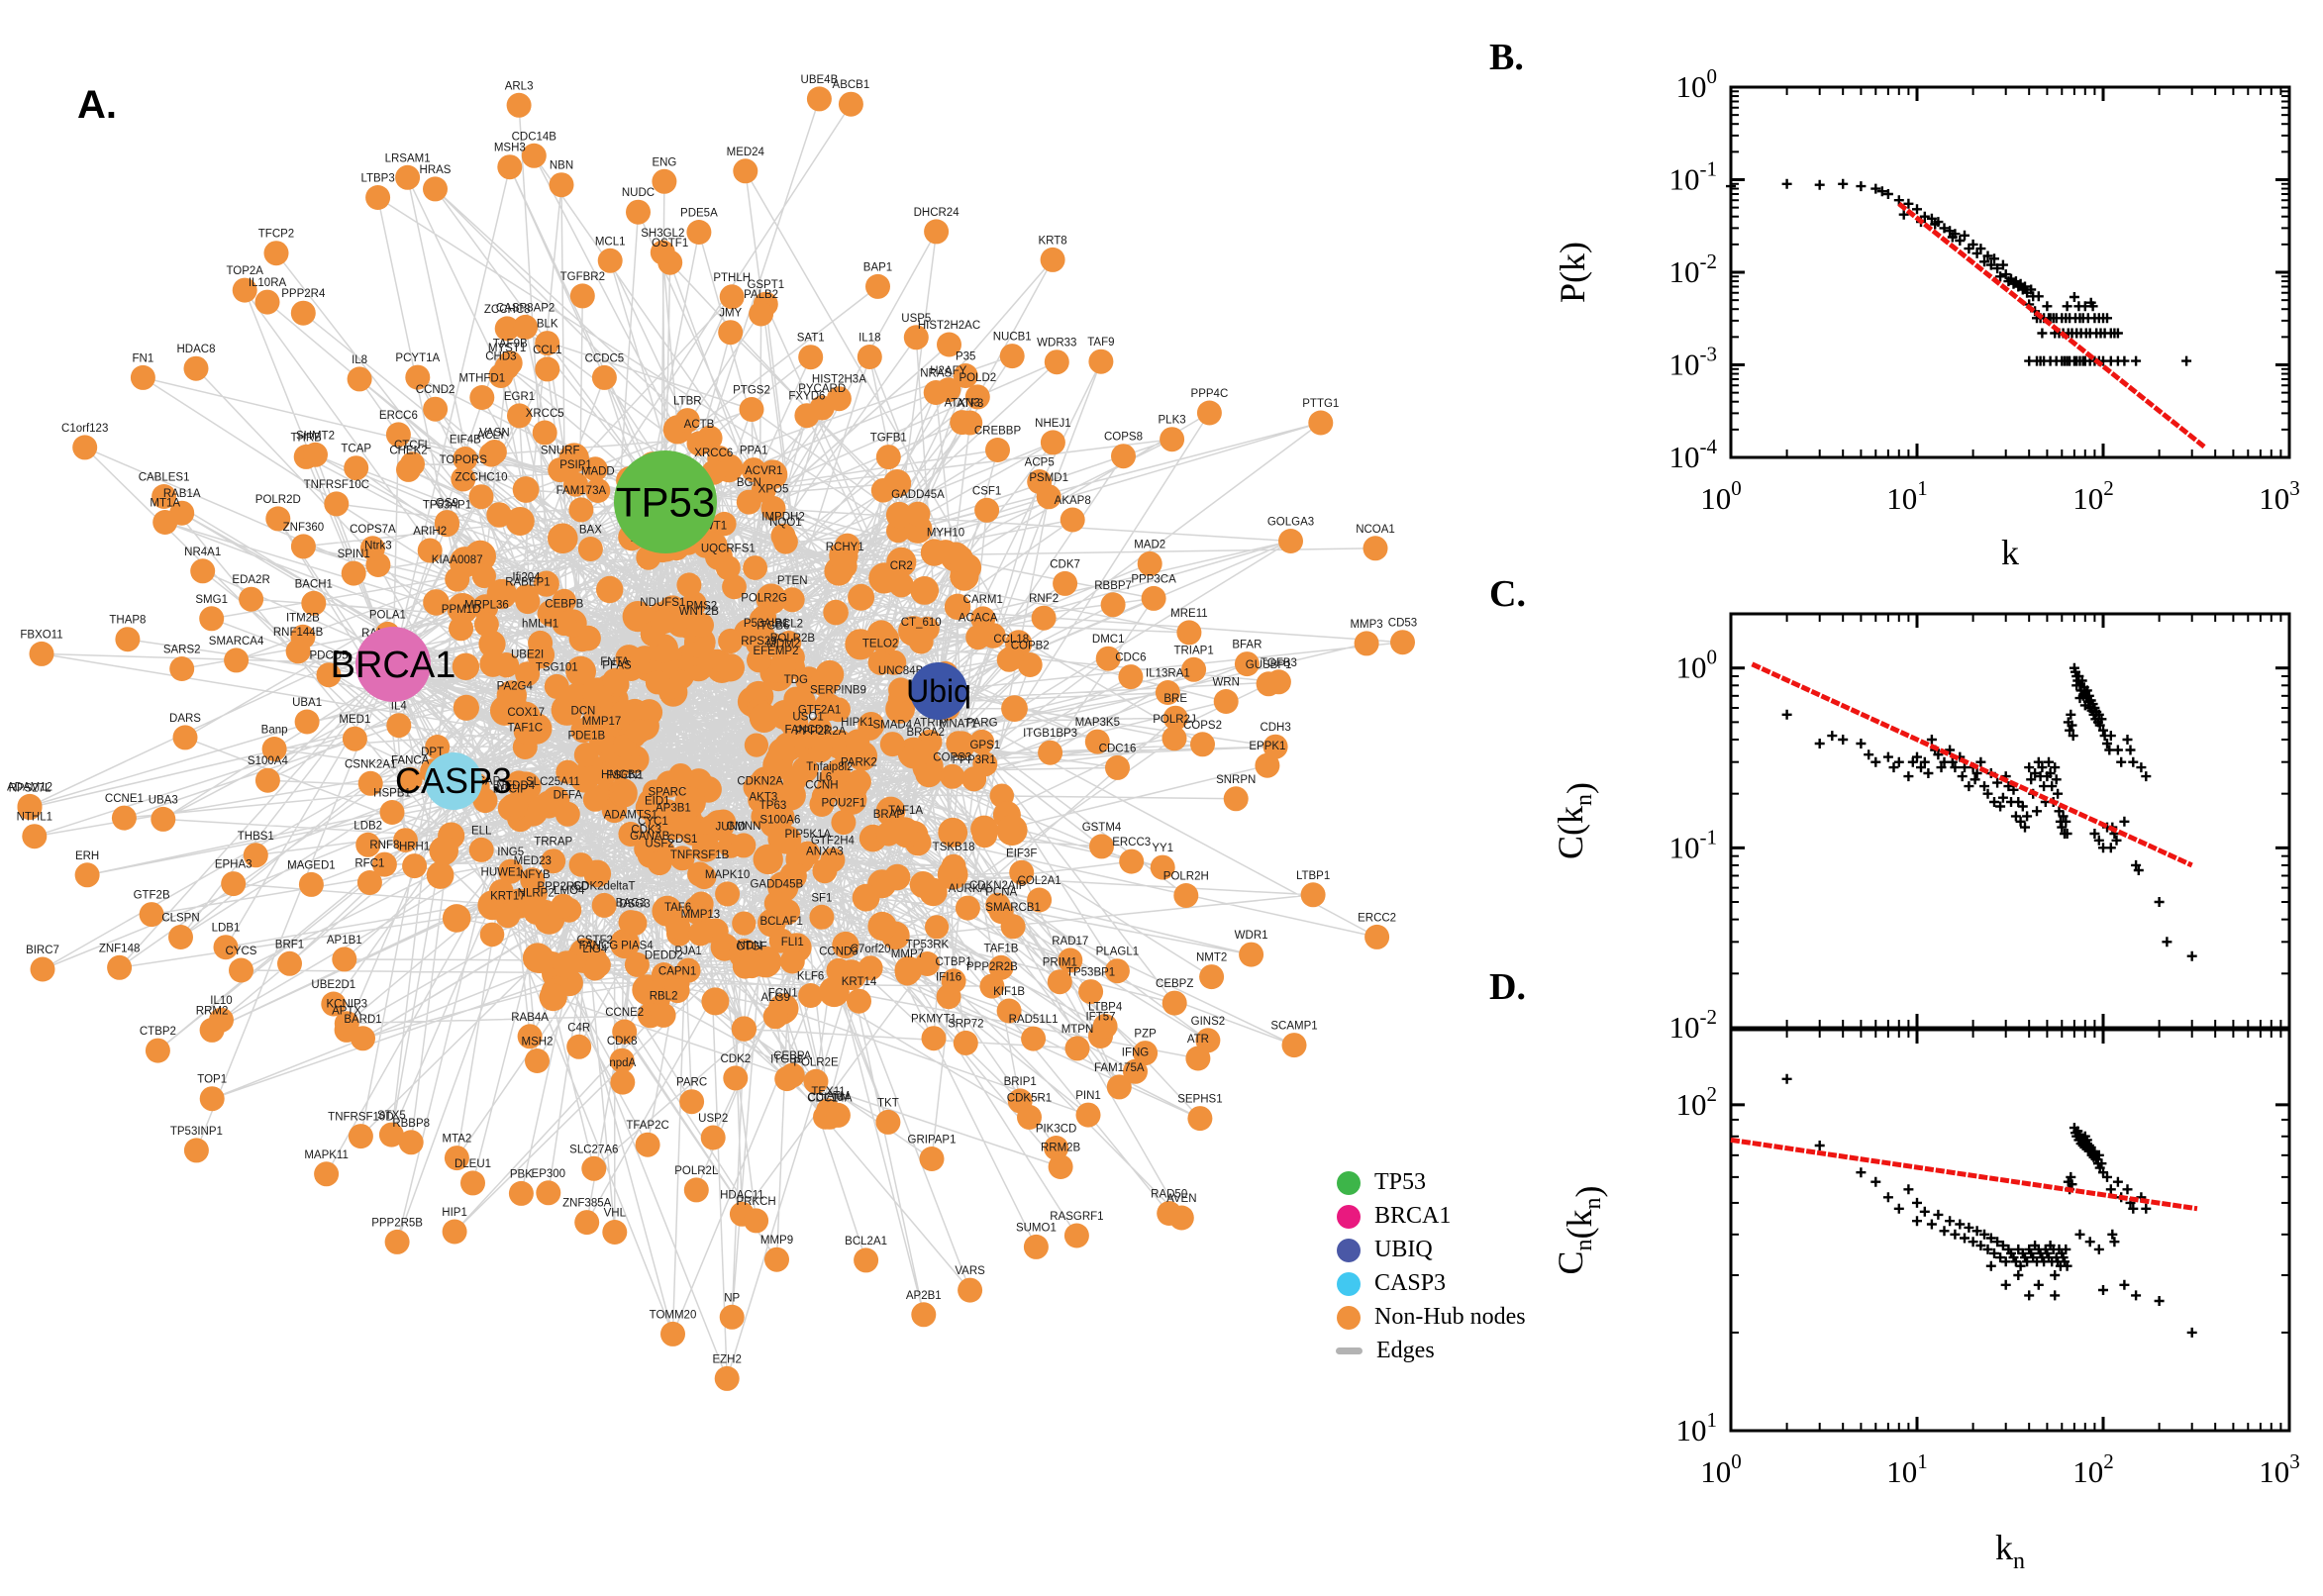 This screenshot has width=2323, height=1596. What do you see at coordinates (1694, 454) in the screenshot?
I see `tick-label: 10-4` at bounding box center [1694, 454].